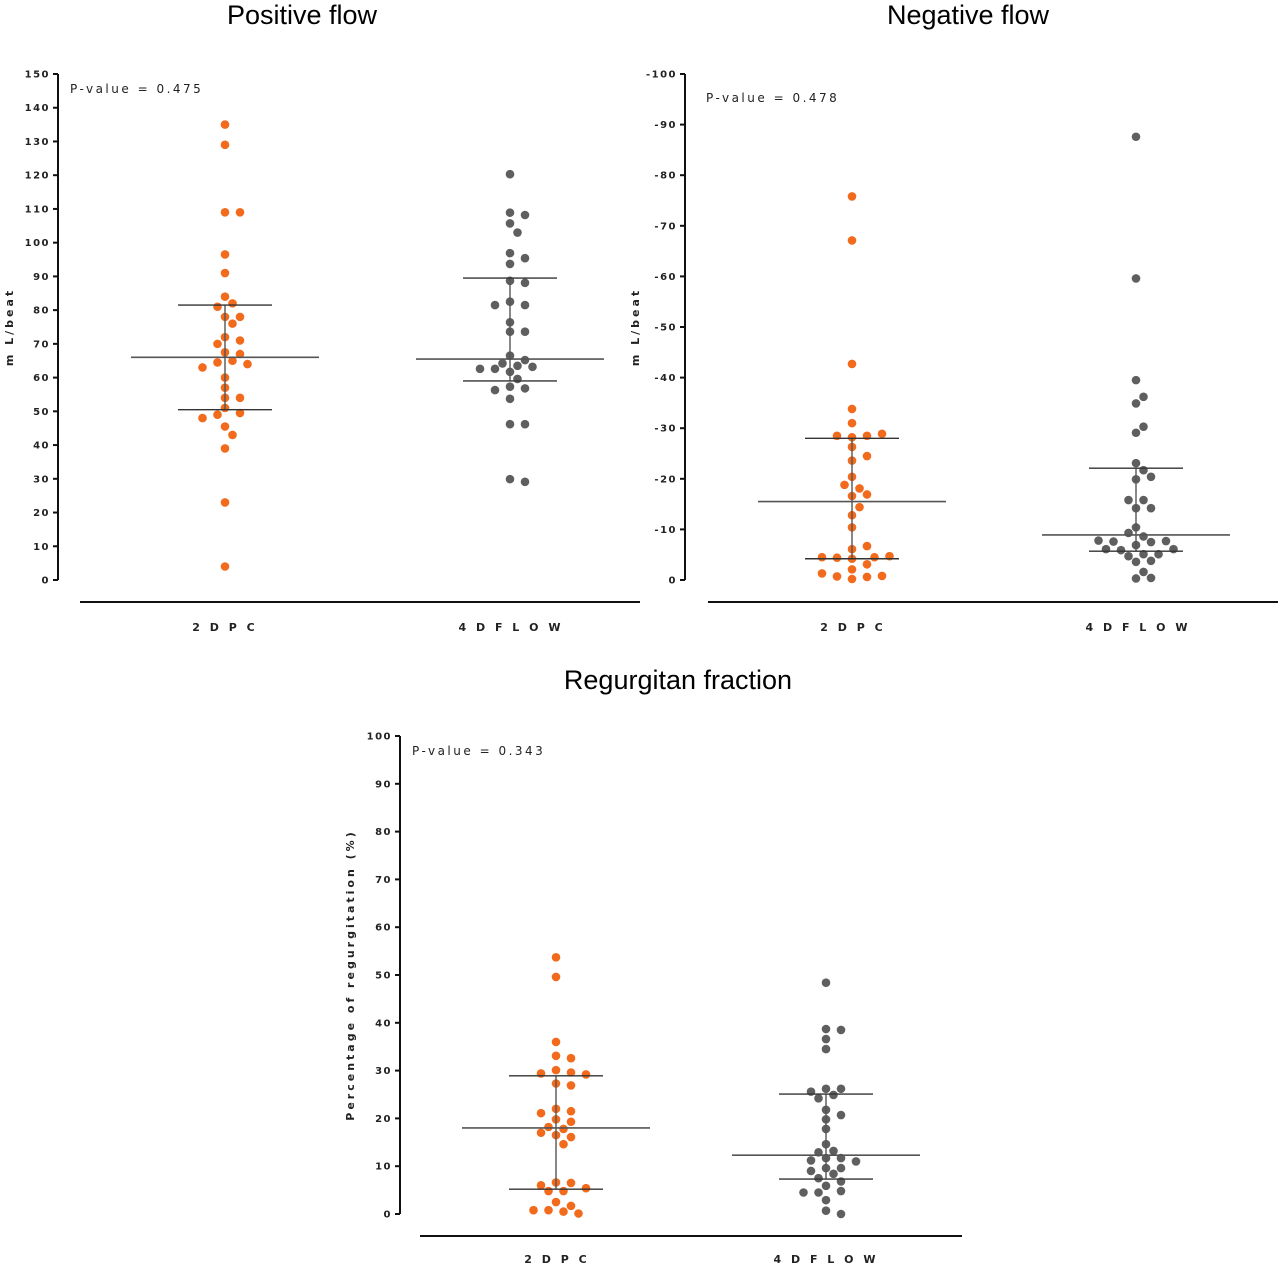 The height and width of the screenshot is (1264, 1280). I want to click on y-tick-label: -90, so click(665, 125).